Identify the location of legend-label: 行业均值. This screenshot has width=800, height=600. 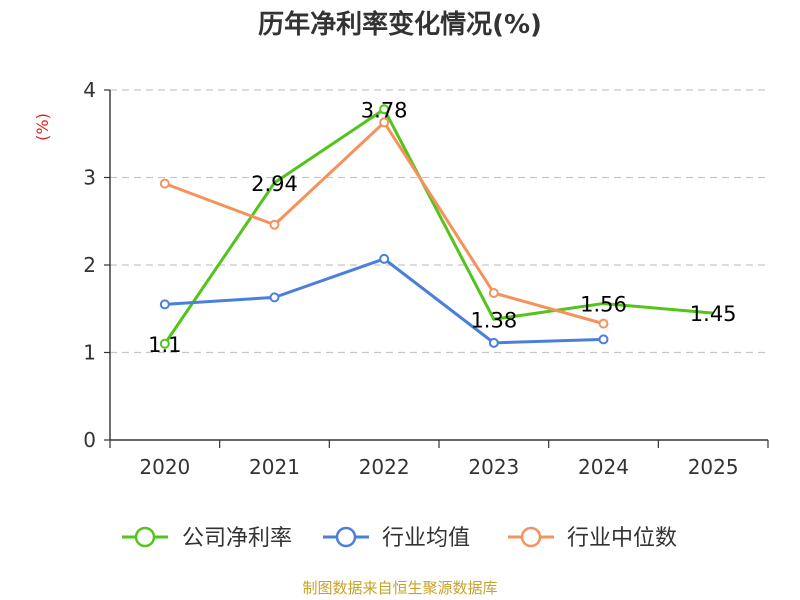
(426, 538).